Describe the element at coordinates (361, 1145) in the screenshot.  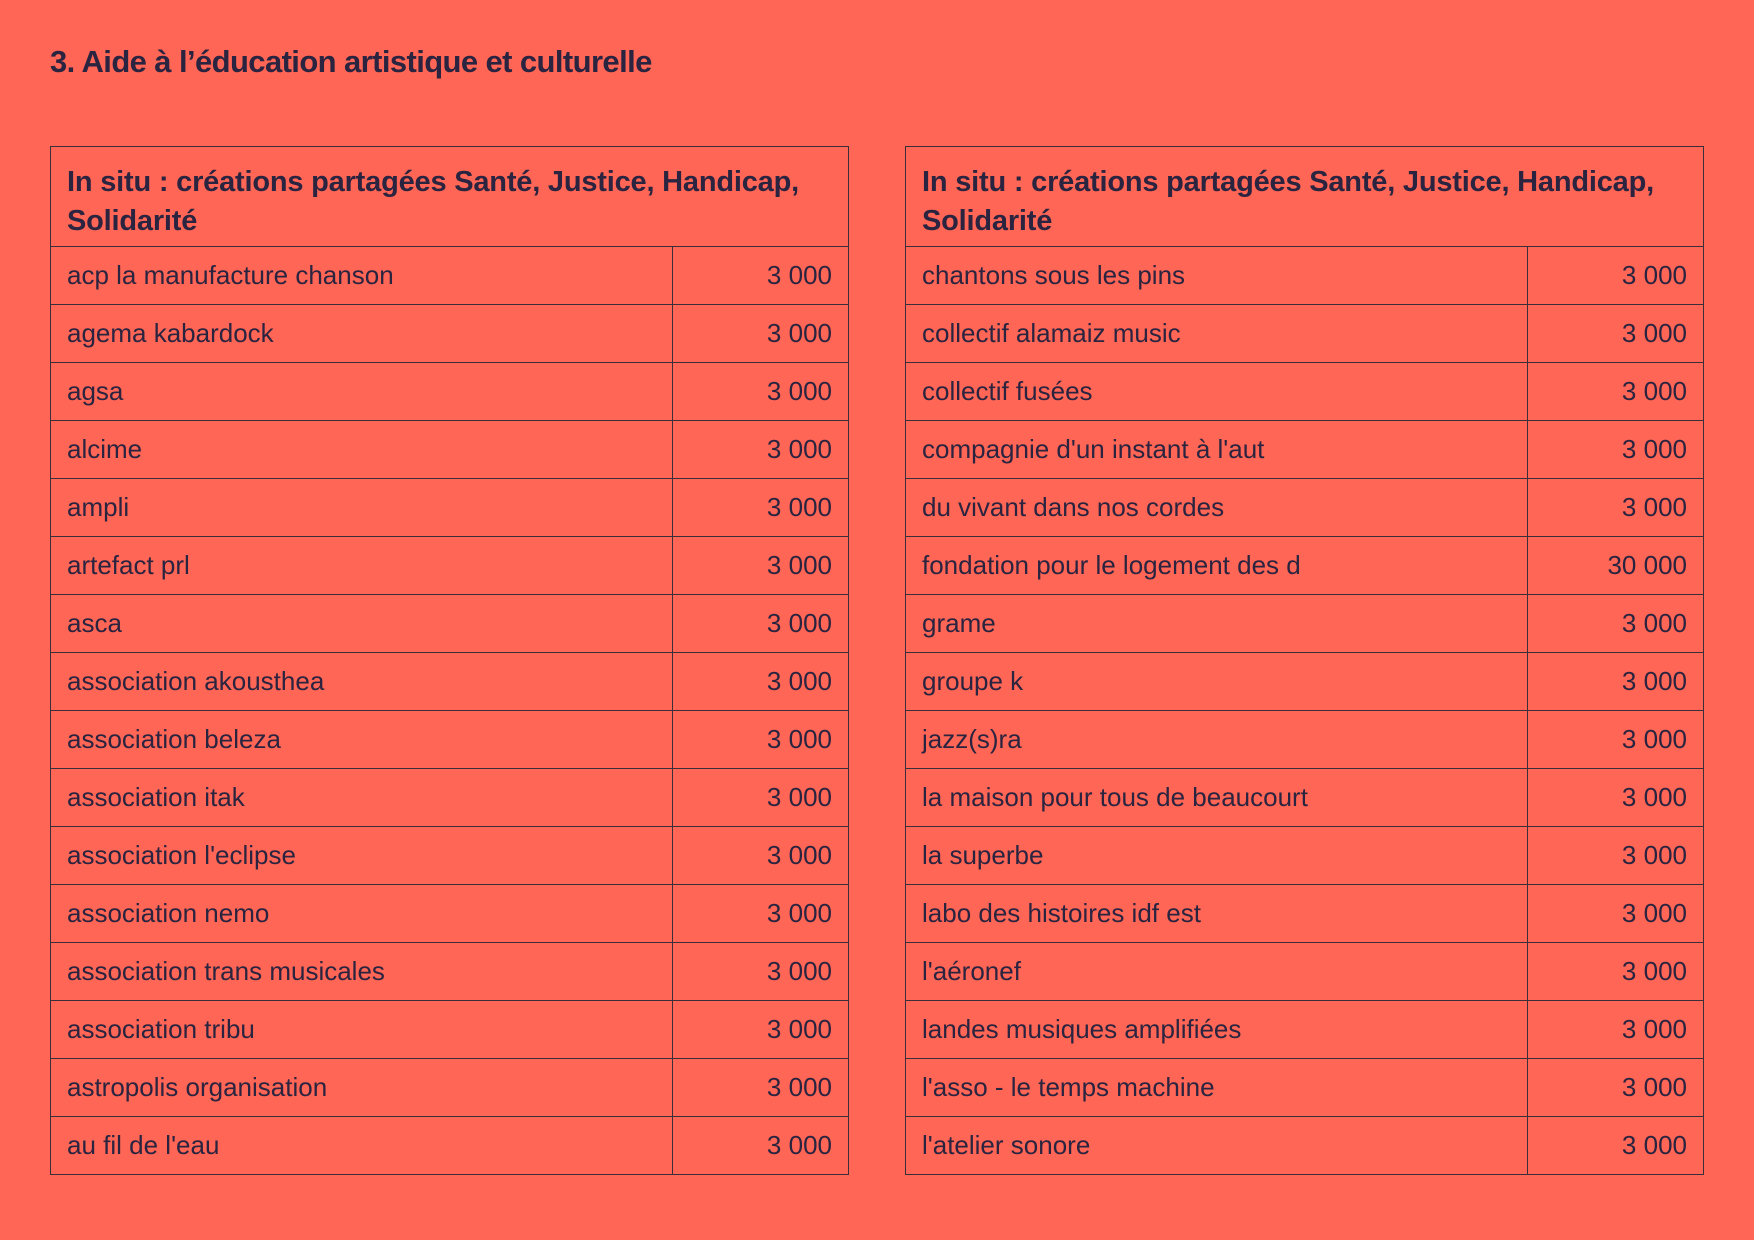
I see `recipient-name: au fil de l'eau` at that location.